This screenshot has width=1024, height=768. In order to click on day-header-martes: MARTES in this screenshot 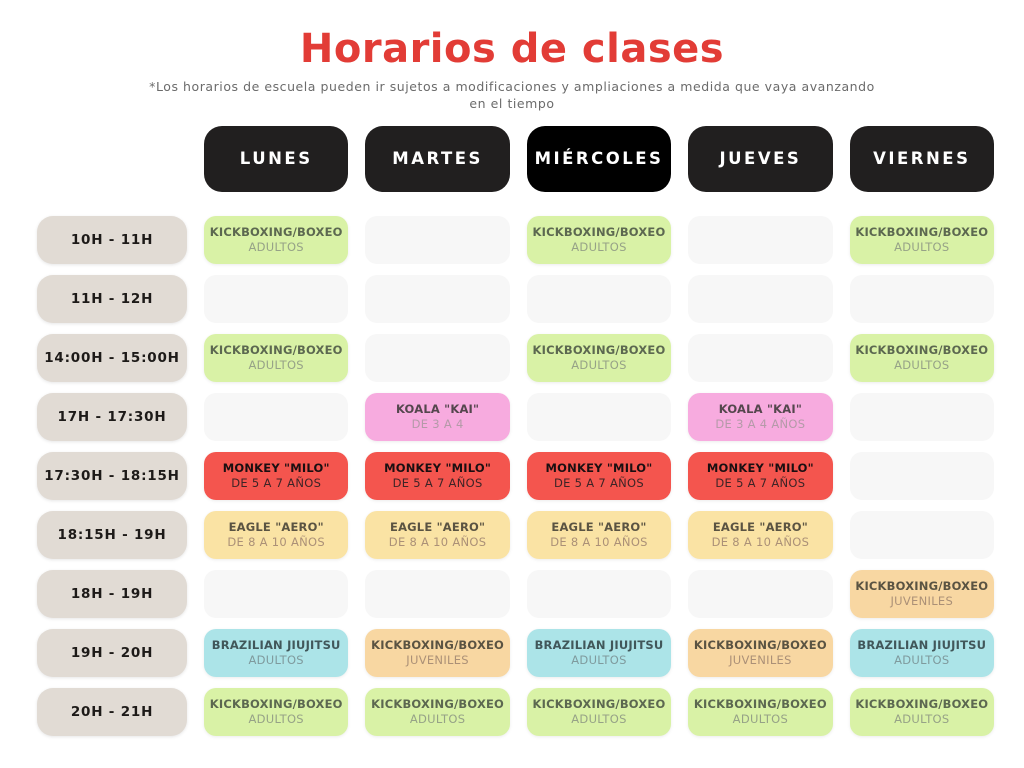, I will do `click(437, 158)`.